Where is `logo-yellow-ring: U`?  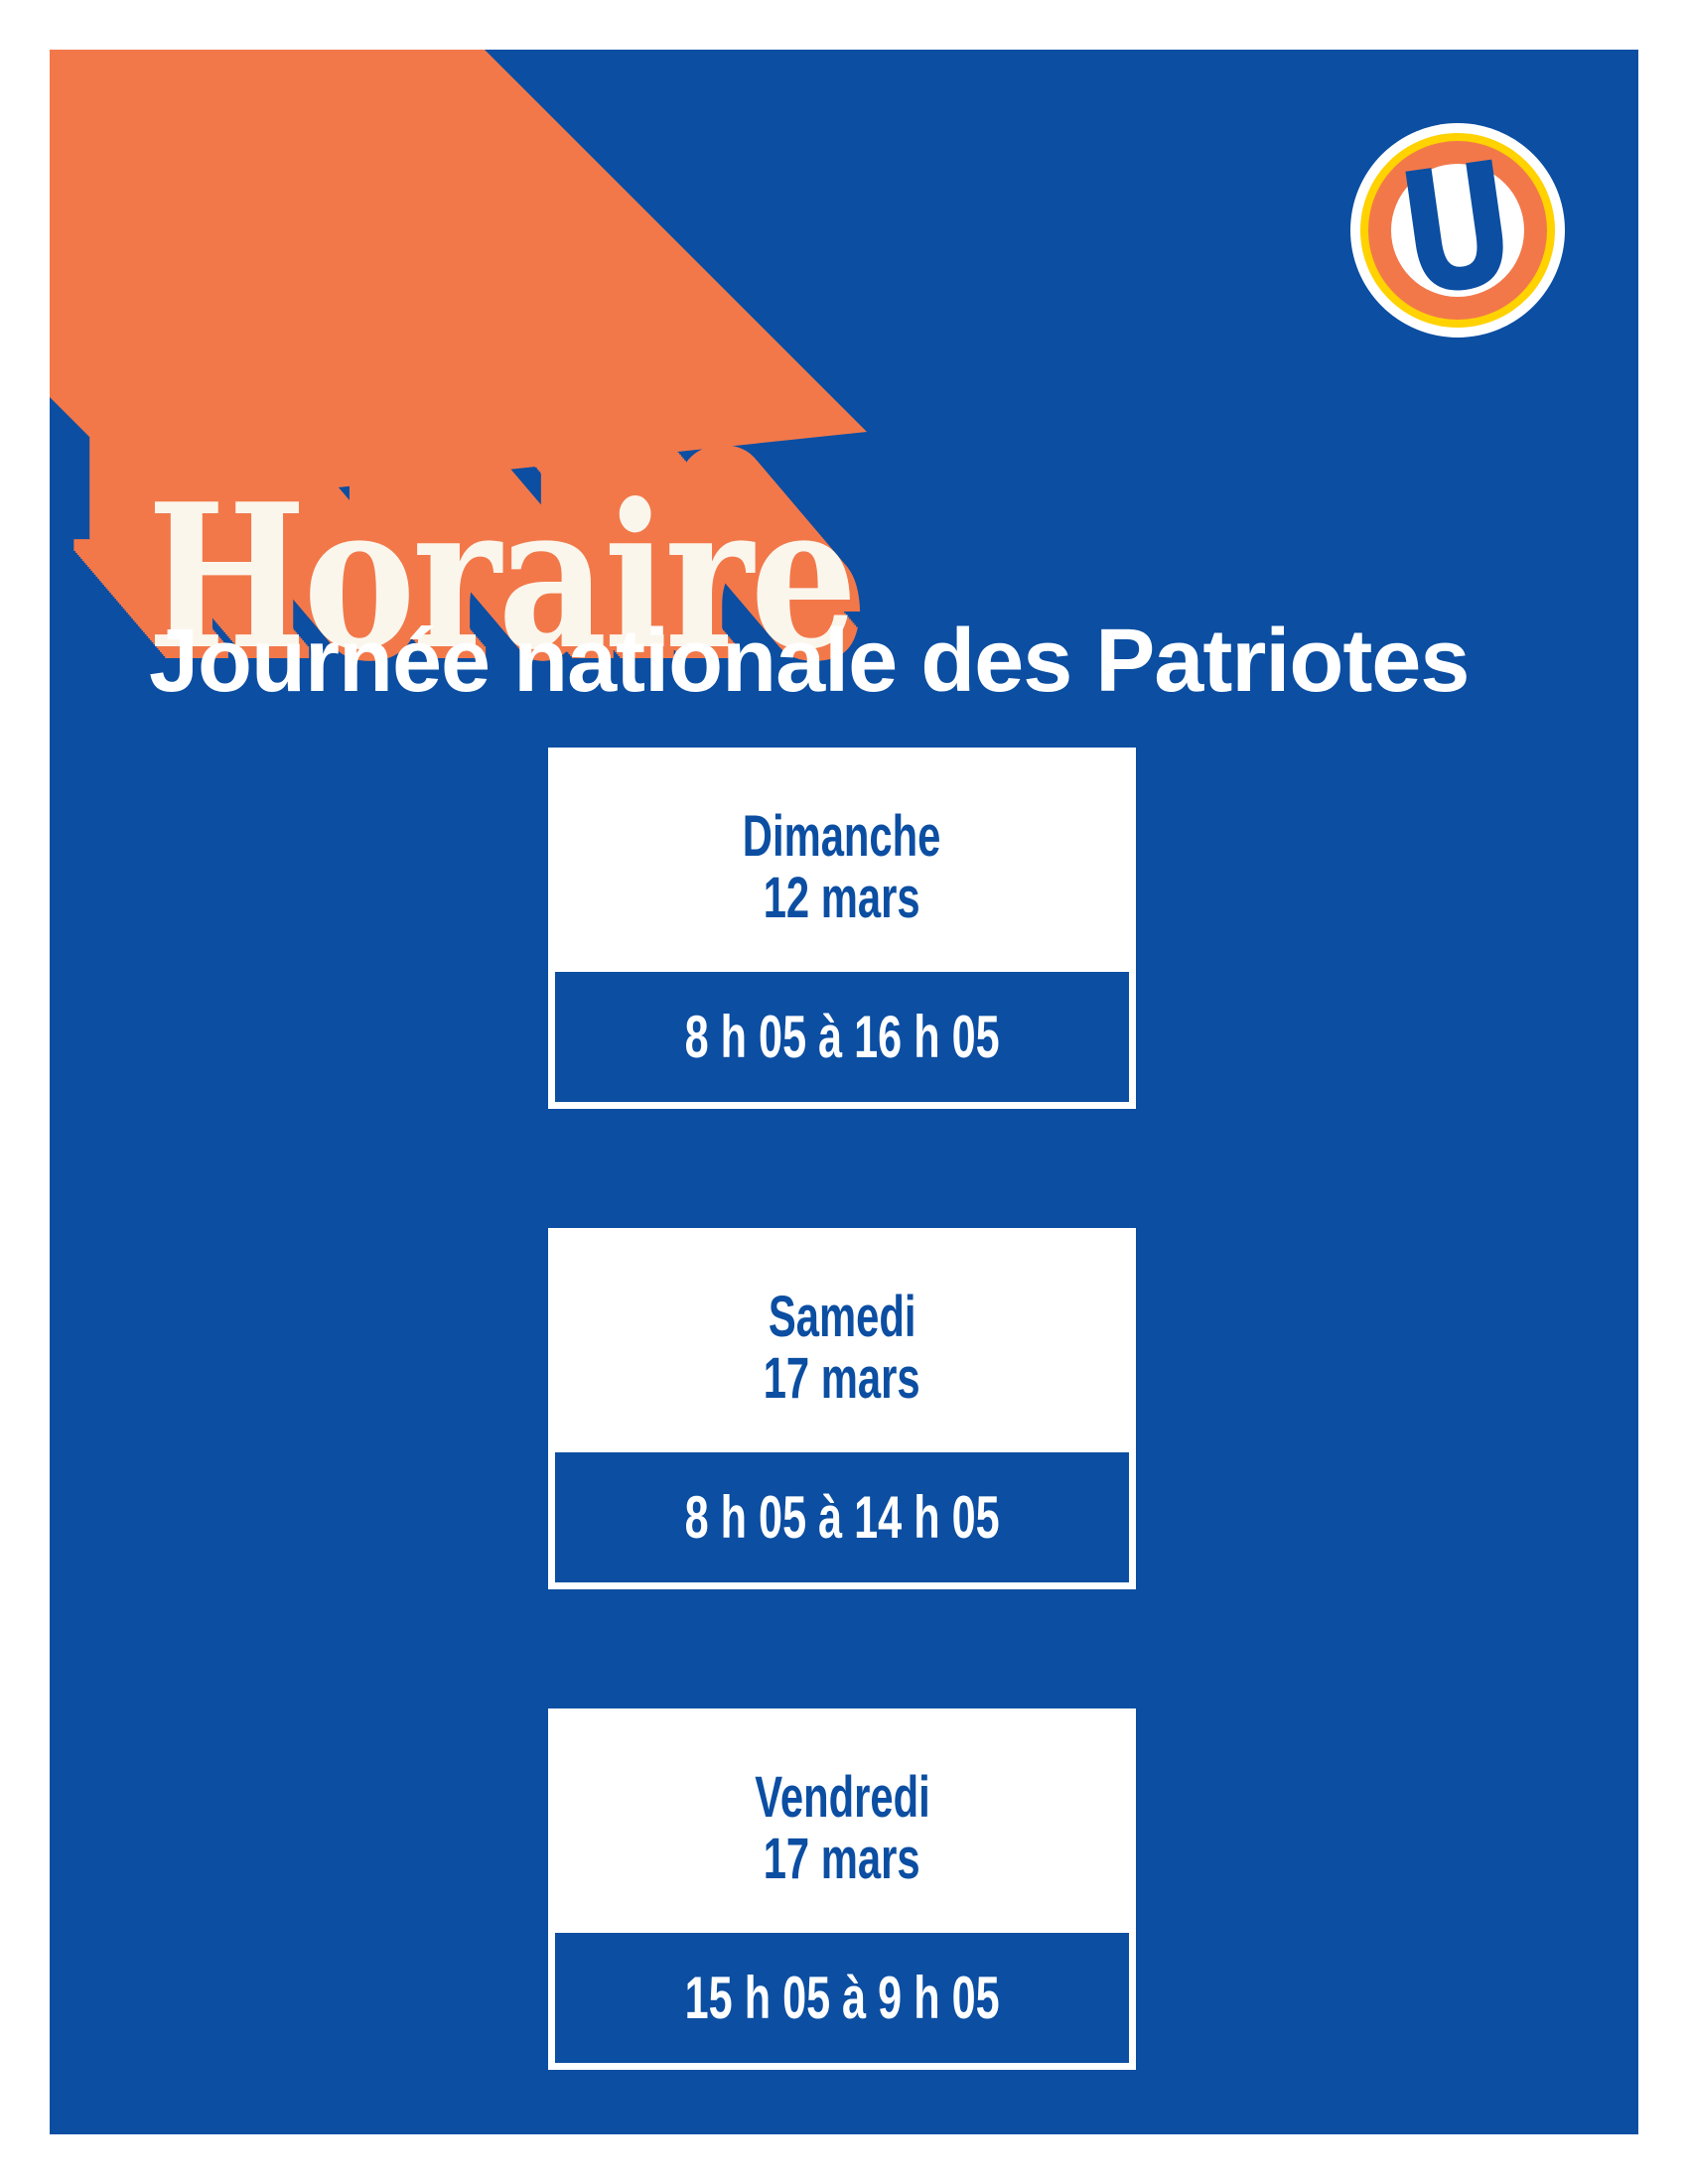
logo-yellow-ring: U is located at coordinates (1457, 230).